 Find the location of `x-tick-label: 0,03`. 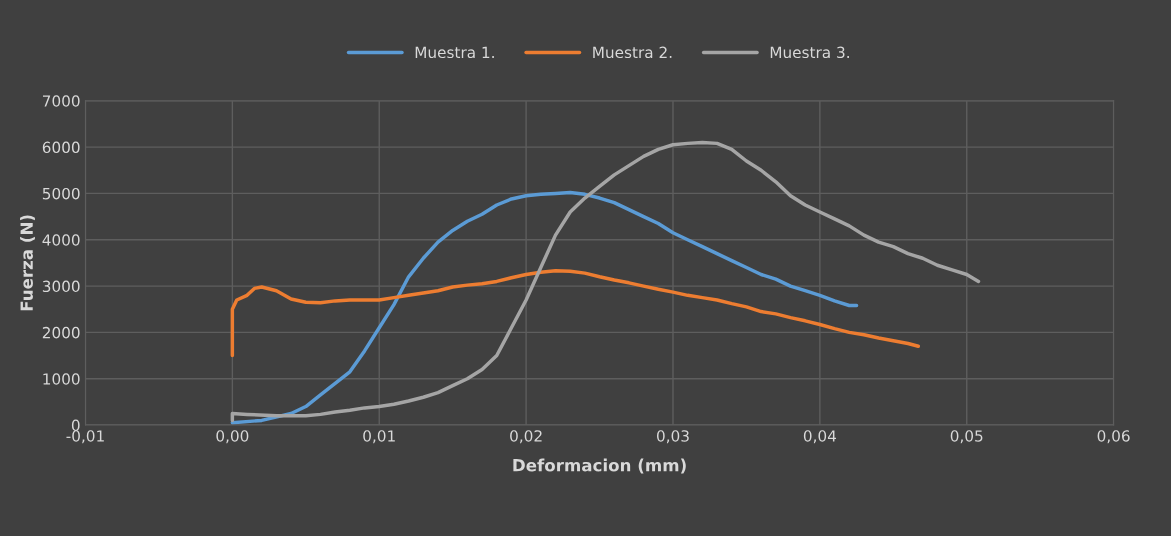

x-tick-label: 0,03 is located at coordinates (672, 437).